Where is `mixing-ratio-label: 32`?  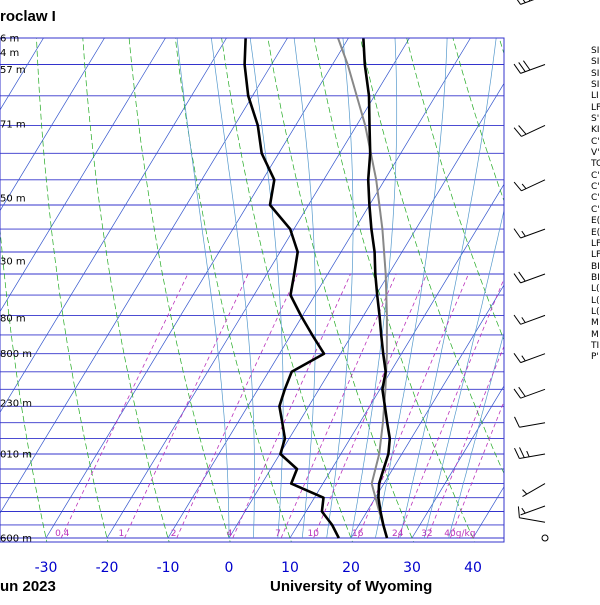
mixing-ratio-label: 32 is located at coordinates (426, 534).